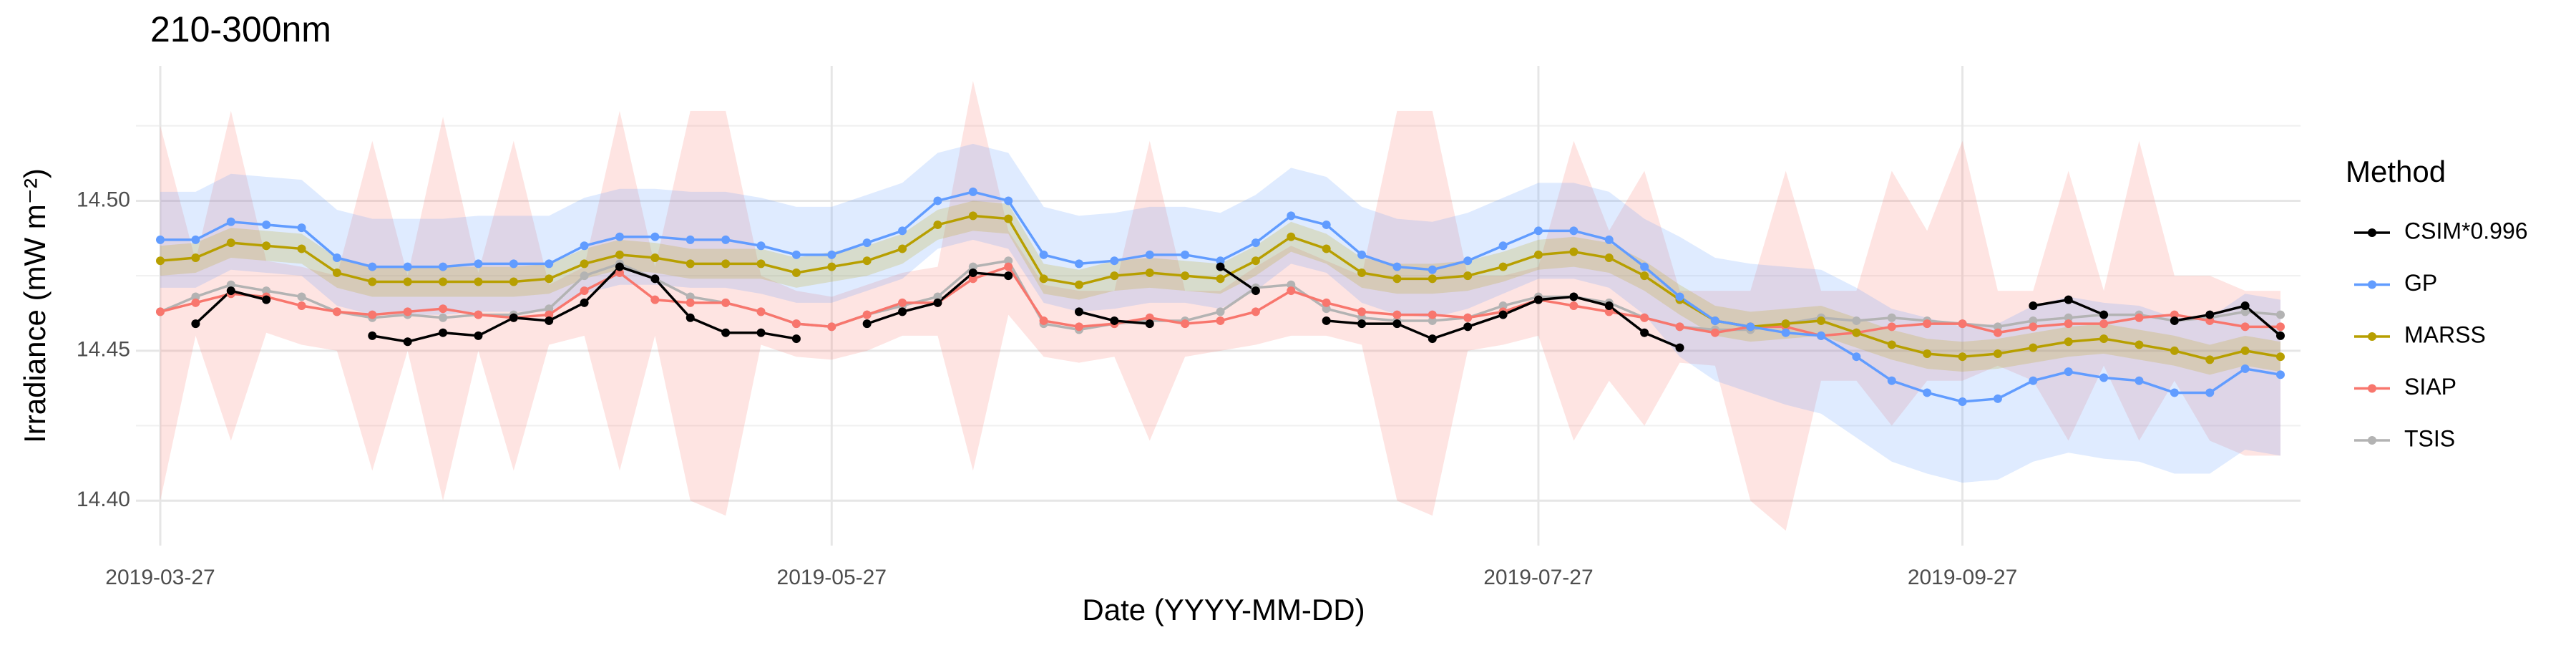  I want to click on legend-marker, so click(2372, 337).